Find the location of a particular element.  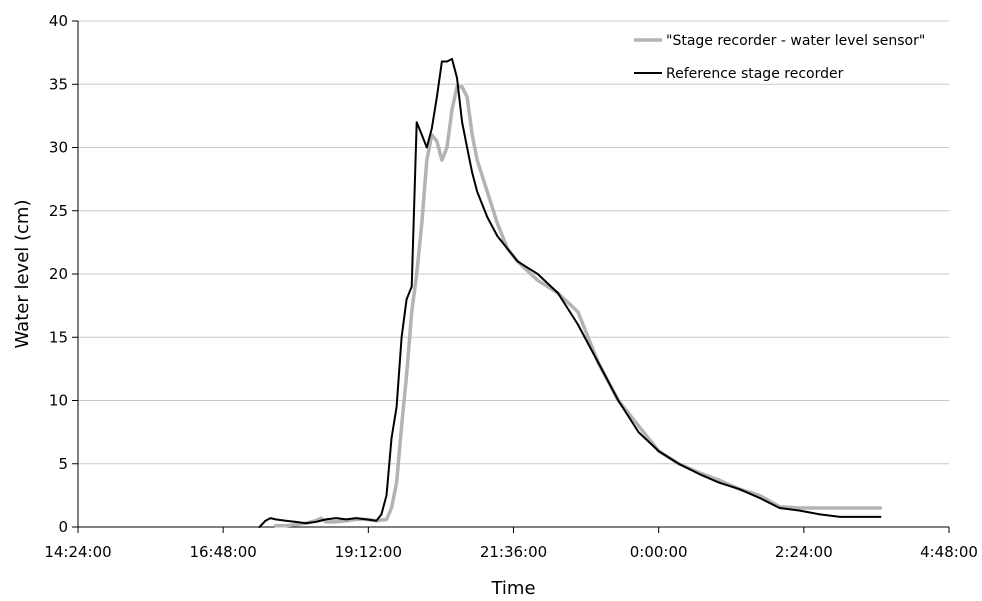

x-tick-label: 21:36:00 is located at coordinates (513, 552).